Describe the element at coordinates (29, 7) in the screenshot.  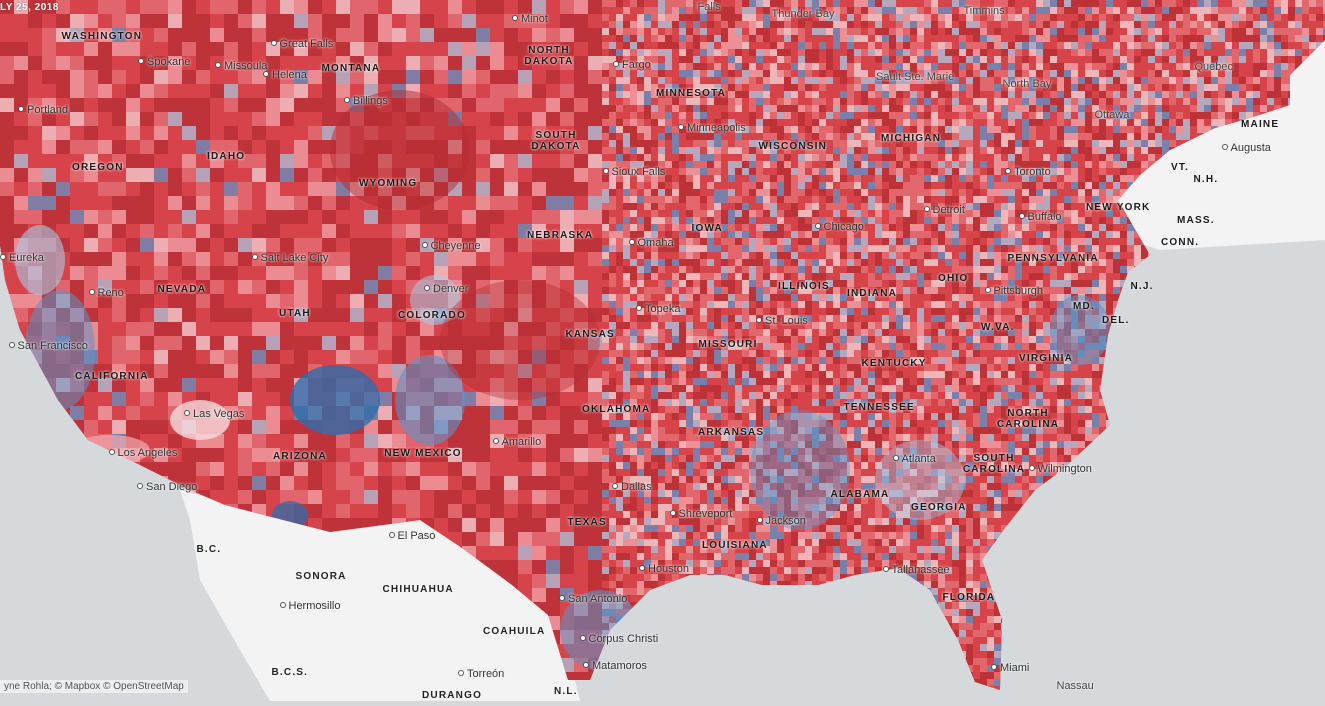
I see `date-stamp: LY 25, 2018` at that location.